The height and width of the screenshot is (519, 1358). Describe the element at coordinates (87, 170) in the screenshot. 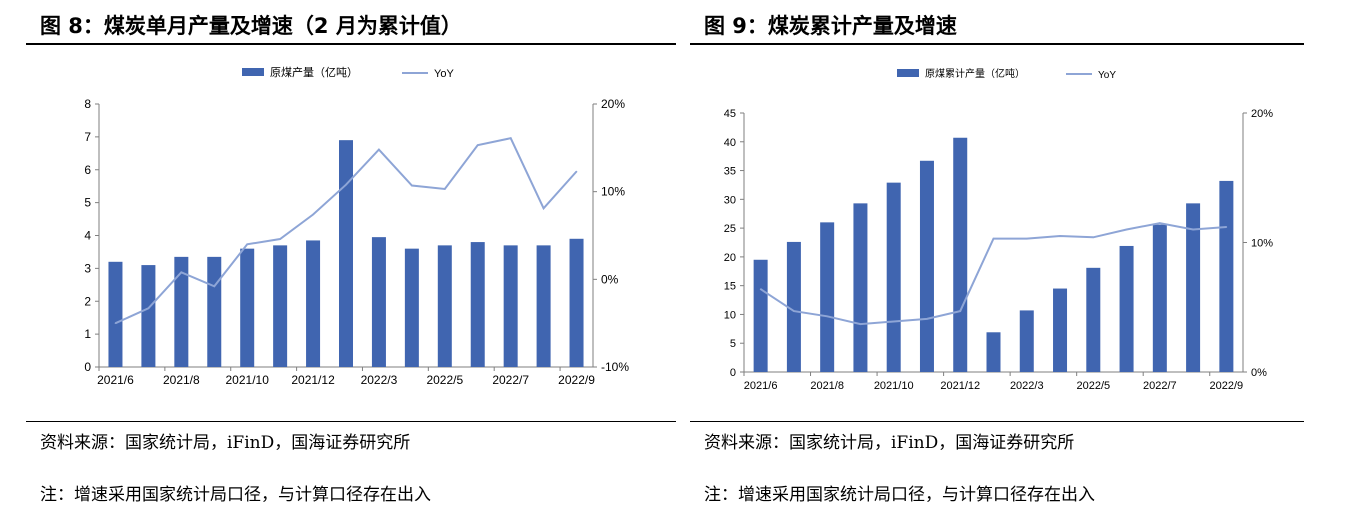

I see `y-tick-label: 6` at that location.